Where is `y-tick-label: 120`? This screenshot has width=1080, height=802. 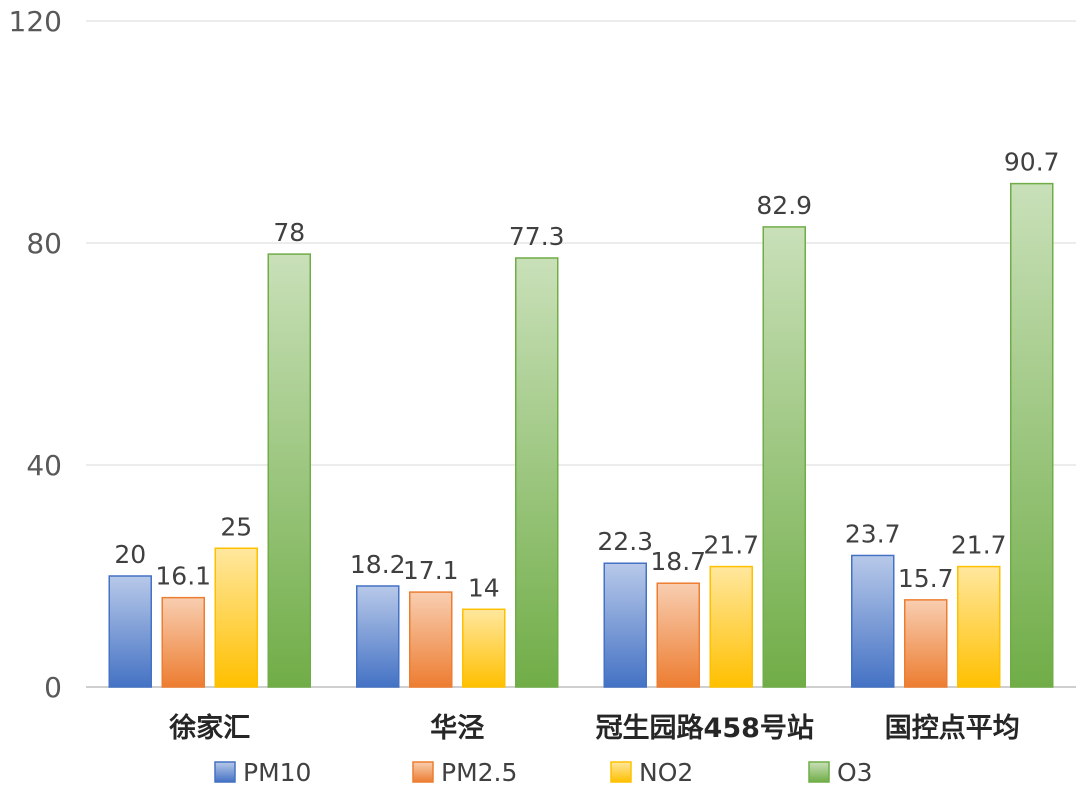
y-tick-label: 120 is located at coordinates (35, 21).